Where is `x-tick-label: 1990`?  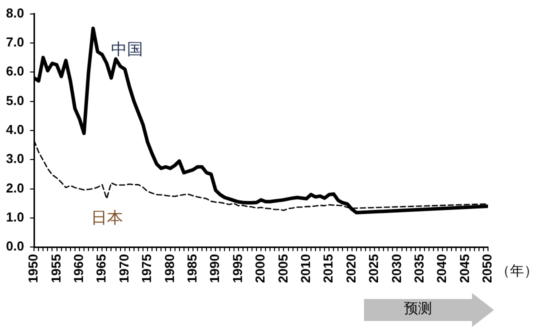 x-tick-label: 1990 is located at coordinates (214, 268).